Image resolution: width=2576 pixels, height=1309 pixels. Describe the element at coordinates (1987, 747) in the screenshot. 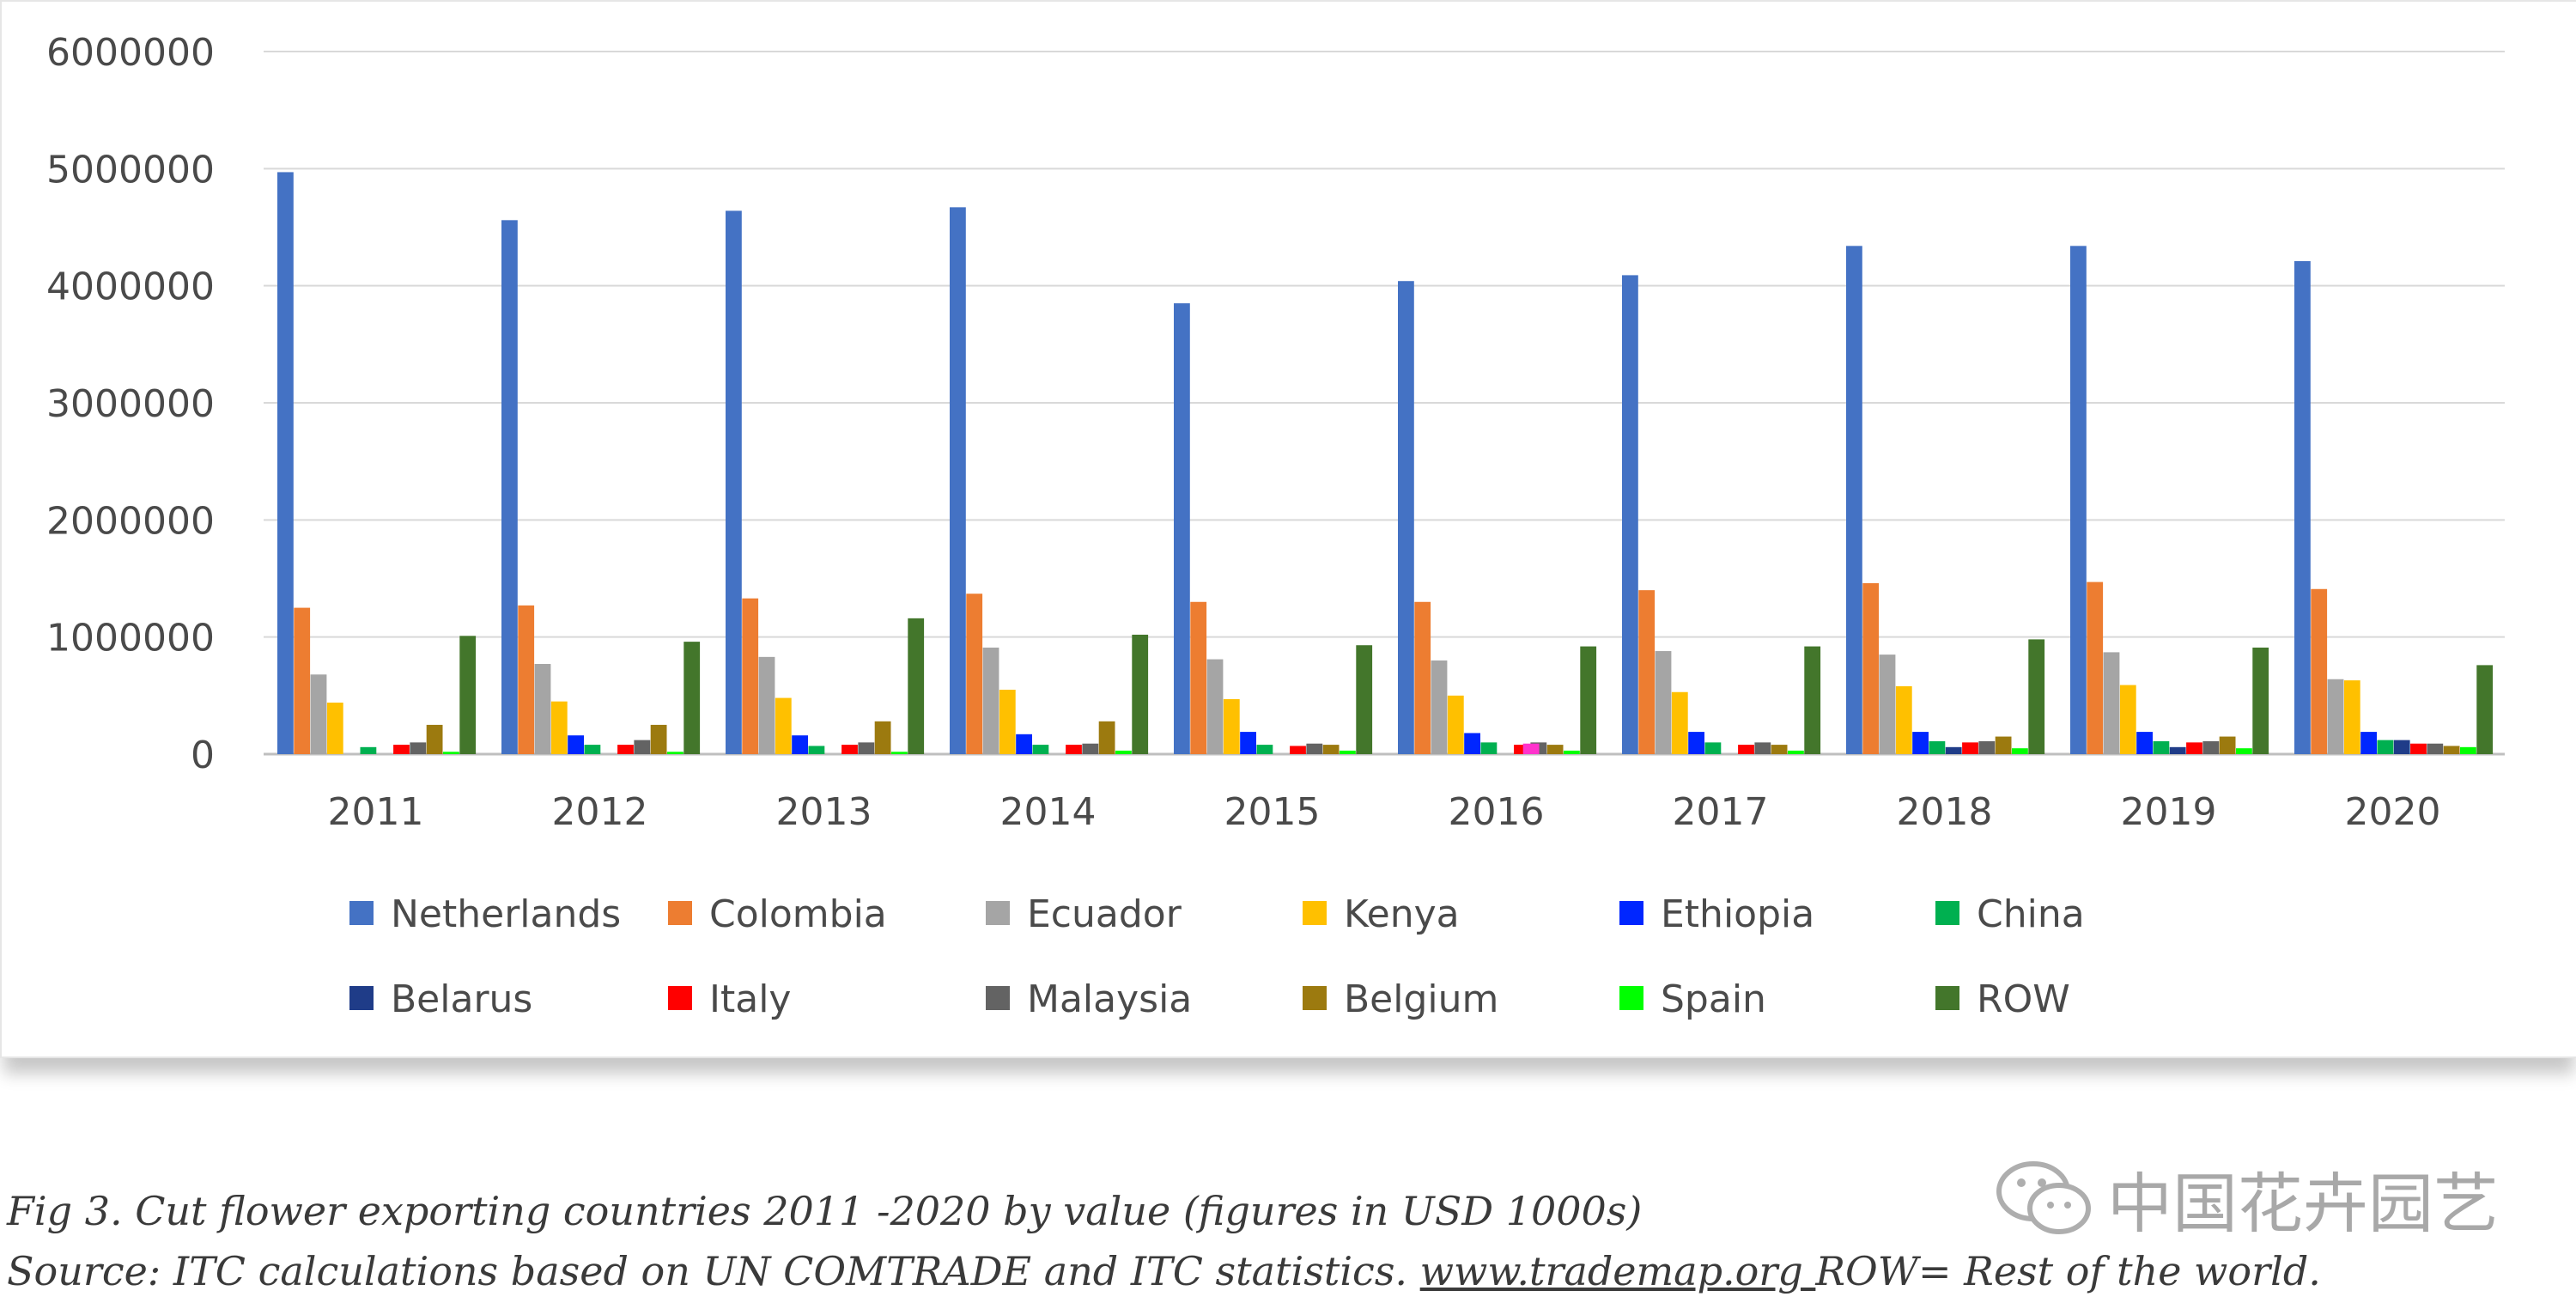

I see `bar-malaysia-2018` at that location.